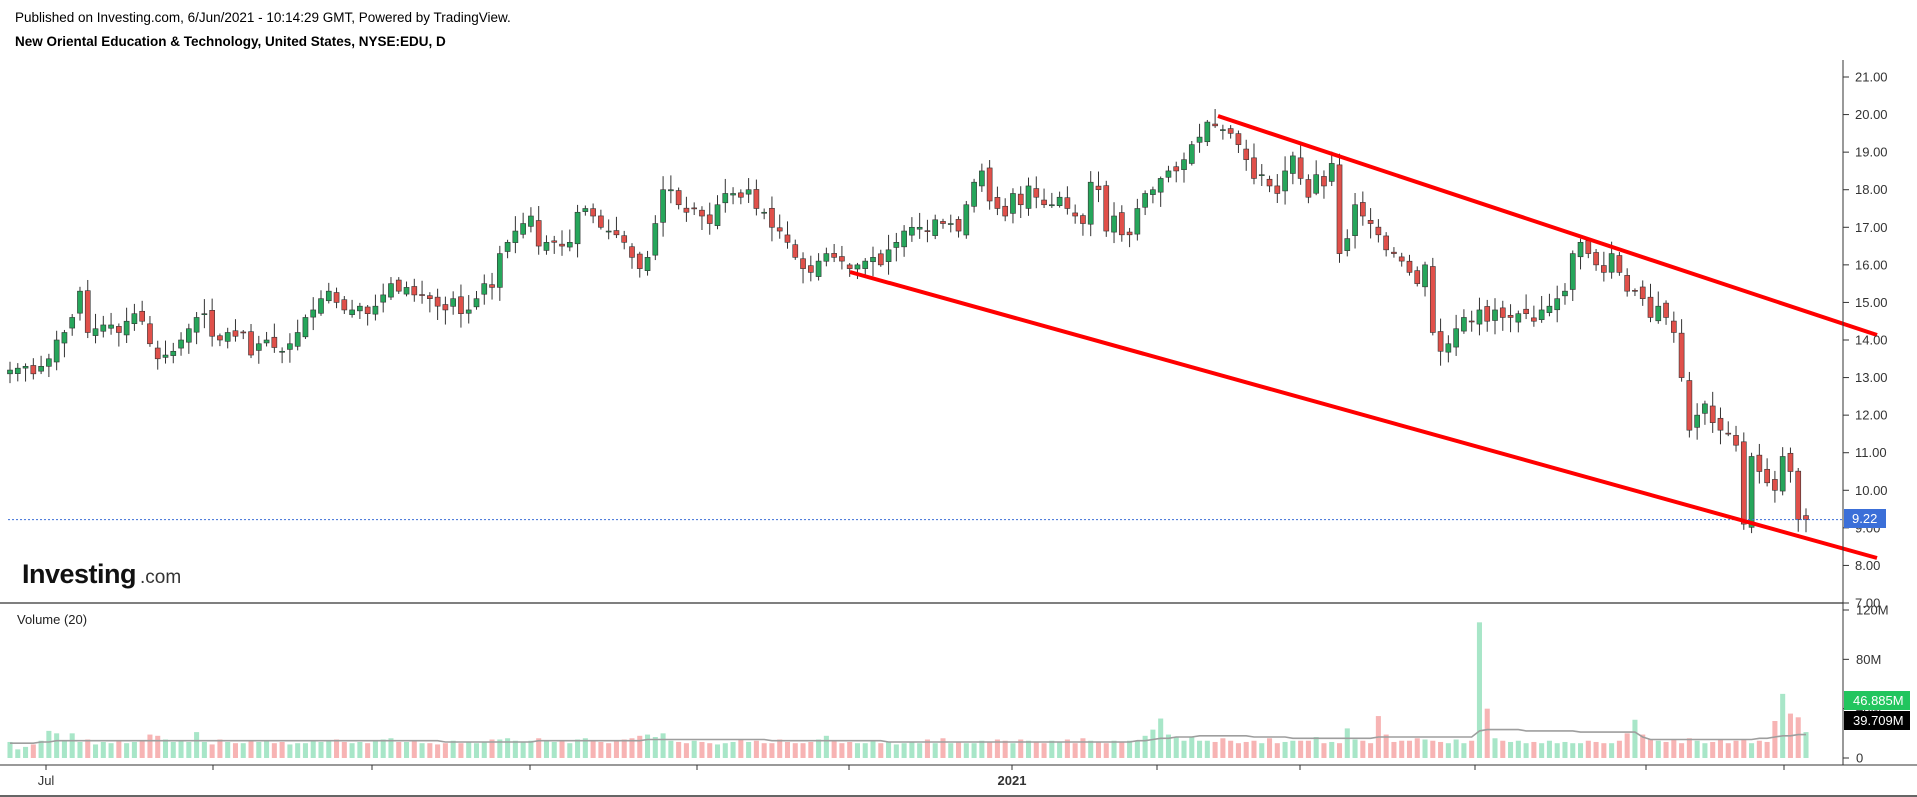  Describe the element at coordinates (908, 736) in the screenshot. I see `volume-ma-line` at that location.